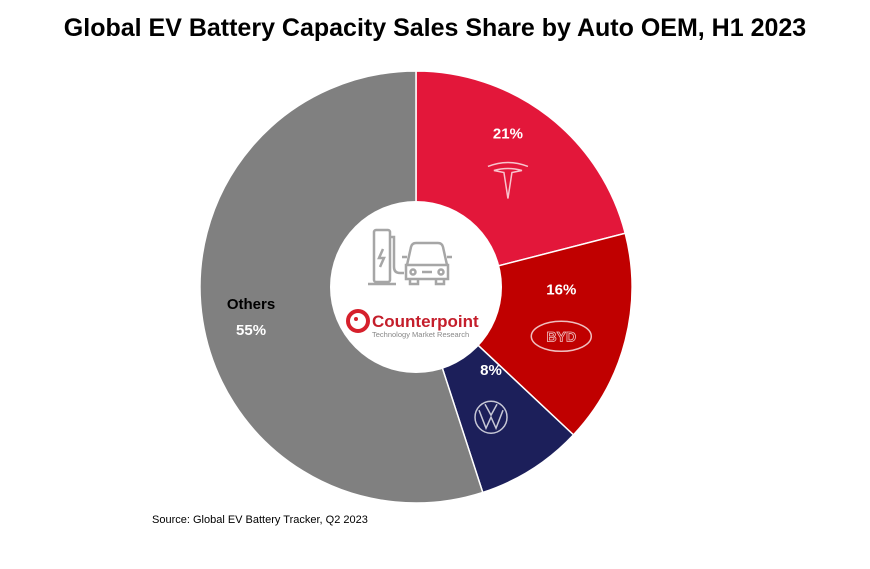 This screenshot has width=870, height=569. What do you see at coordinates (491, 417) in the screenshot?
I see `vw-logo-icon` at bounding box center [491, 417].